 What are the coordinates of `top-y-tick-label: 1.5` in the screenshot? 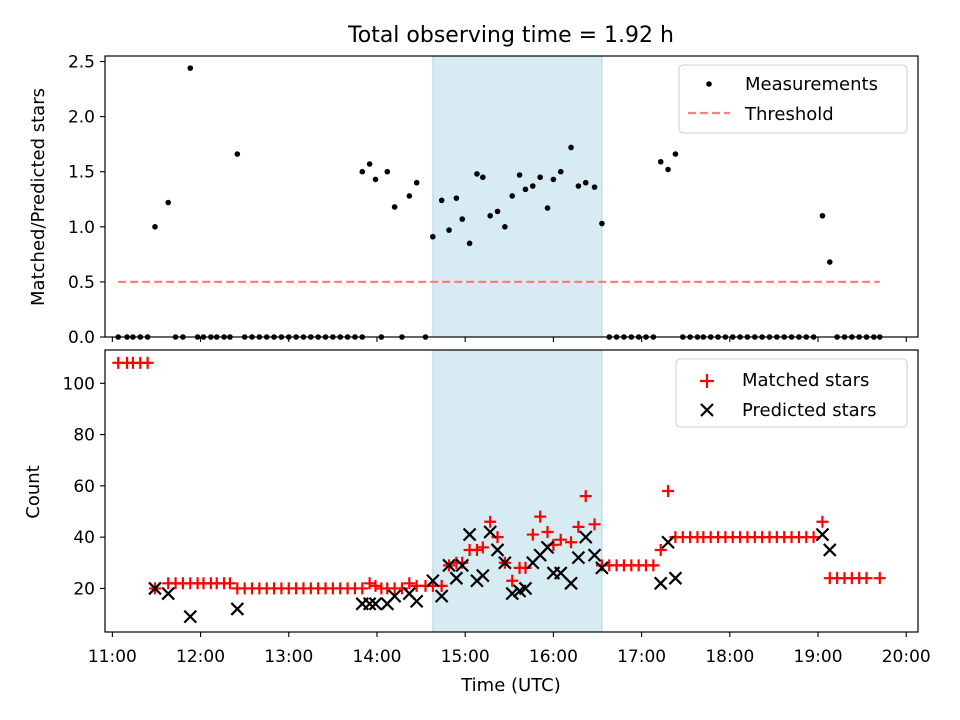 It's located at (81, 173).